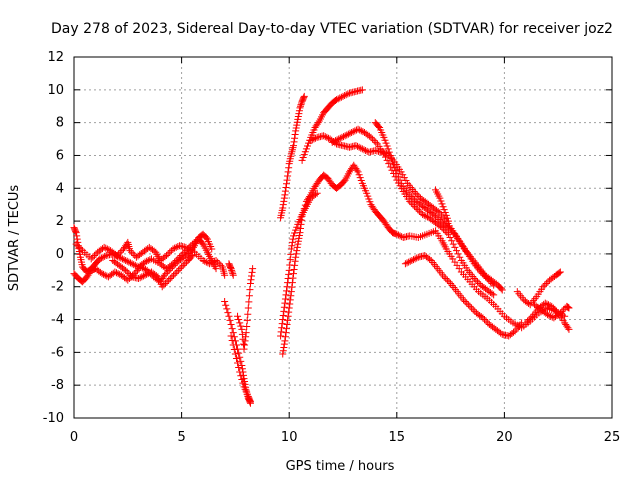 The width and height of the screenshot is (640, 480). What do you see at coordinates (60, 254) in the screenshot?
I see `y-tick-label: 0` at bounding box center [60, 254].